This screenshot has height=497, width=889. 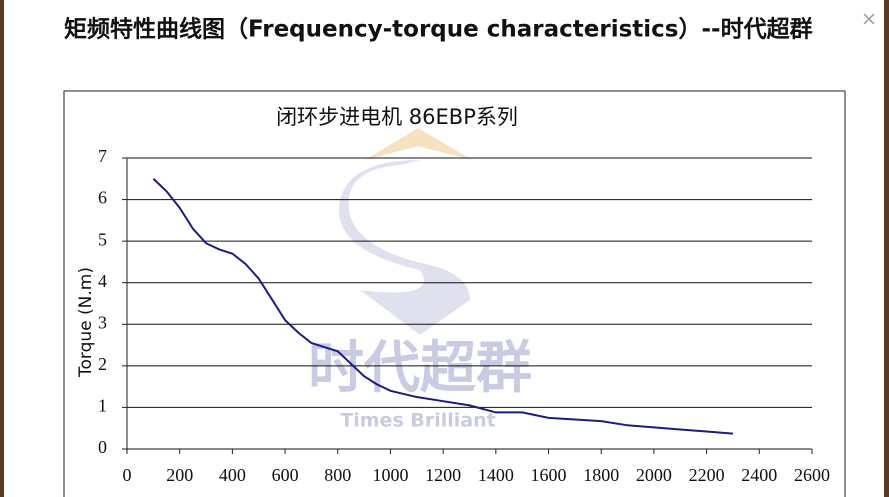 What do you see at coordinates (417, 421) in the screenshot?
I see `watermark-en: Times Brilliant` at bounding box center [417, 421].